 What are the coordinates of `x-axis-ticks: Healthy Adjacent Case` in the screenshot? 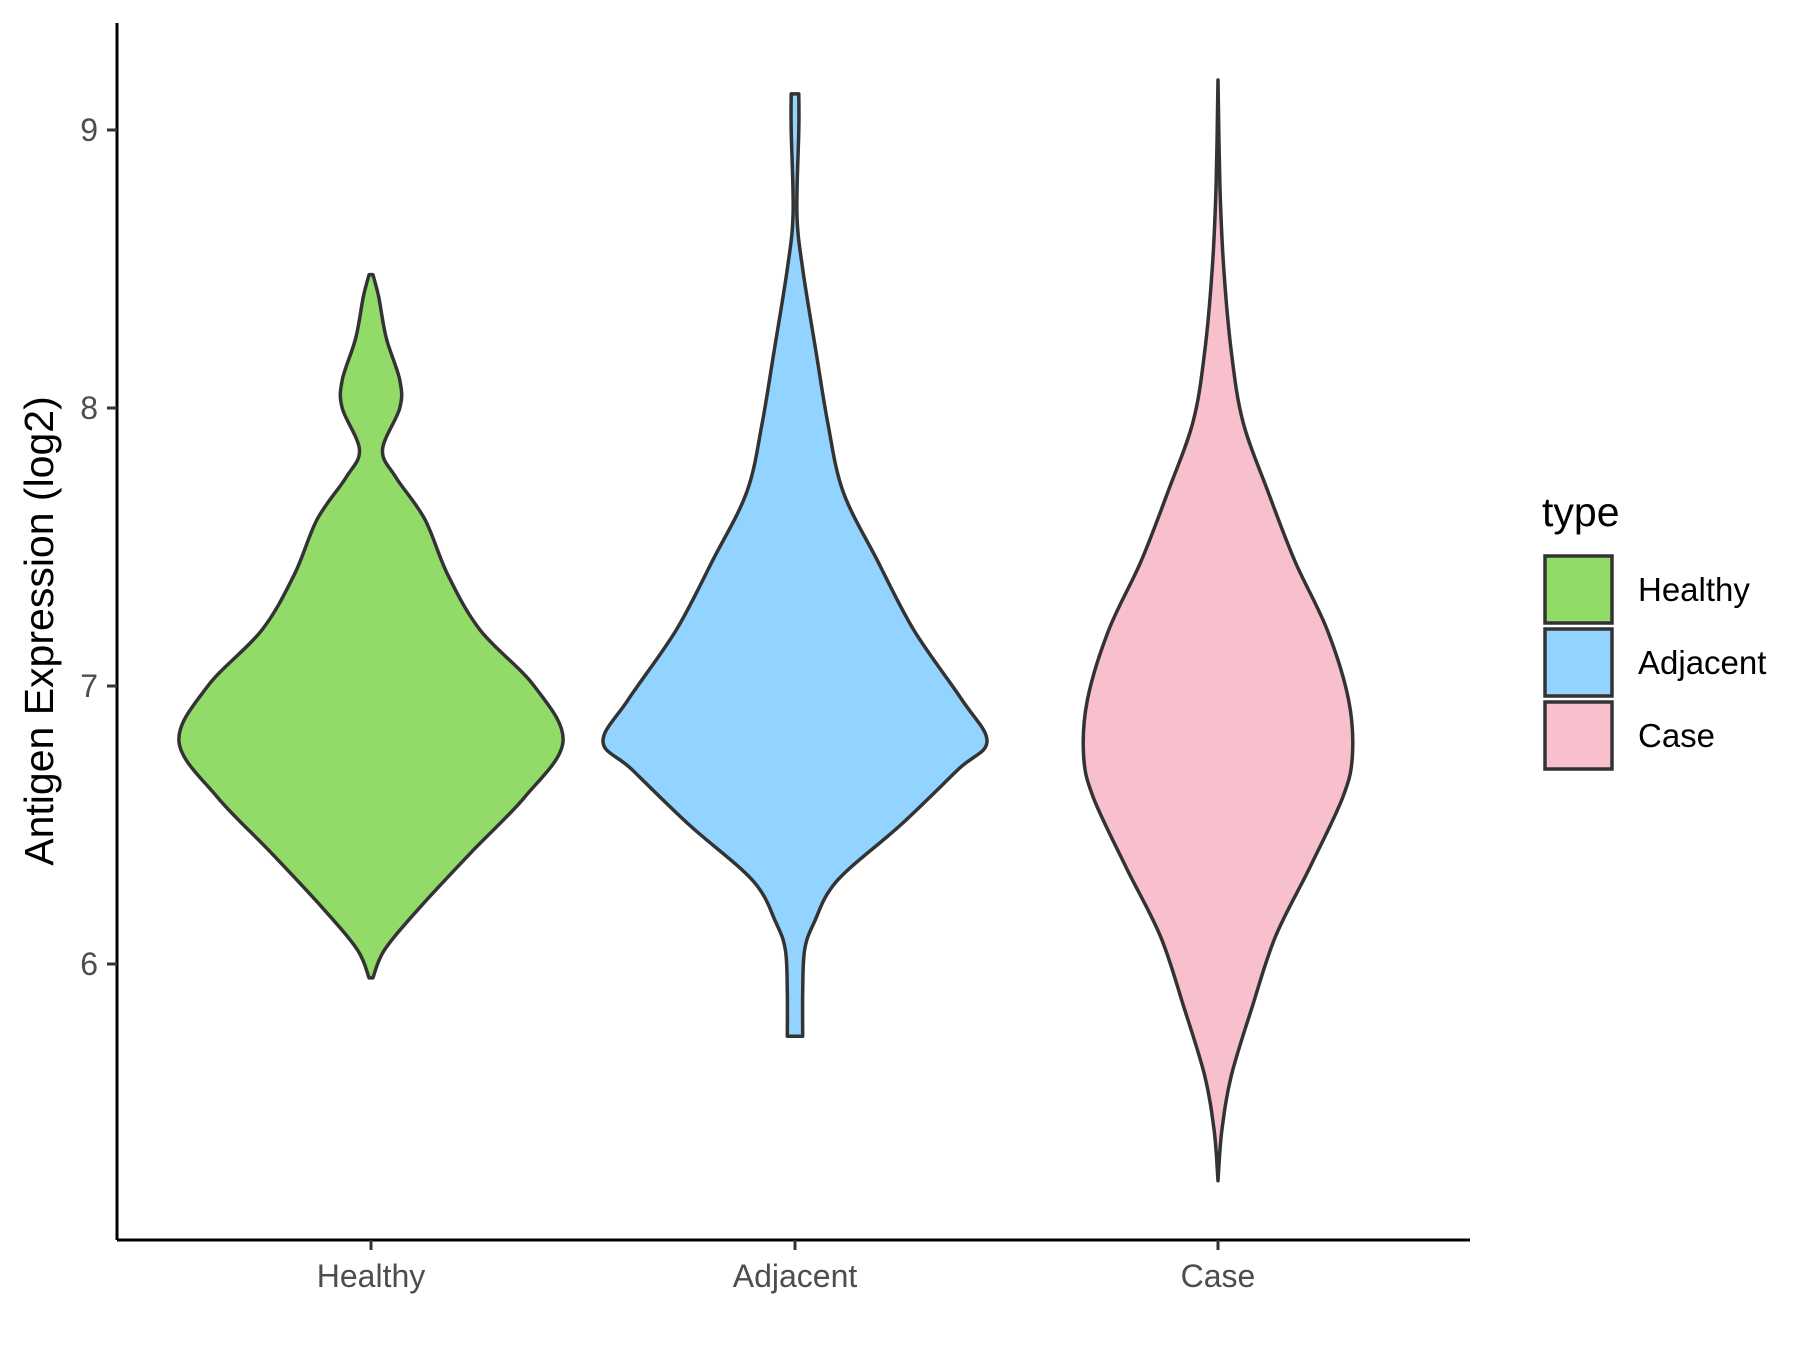 It's located at (786, 1267).